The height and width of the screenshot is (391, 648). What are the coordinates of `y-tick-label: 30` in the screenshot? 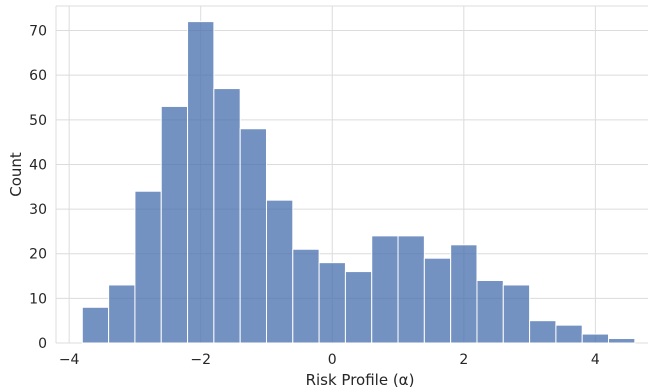 It's located at (38, 210).